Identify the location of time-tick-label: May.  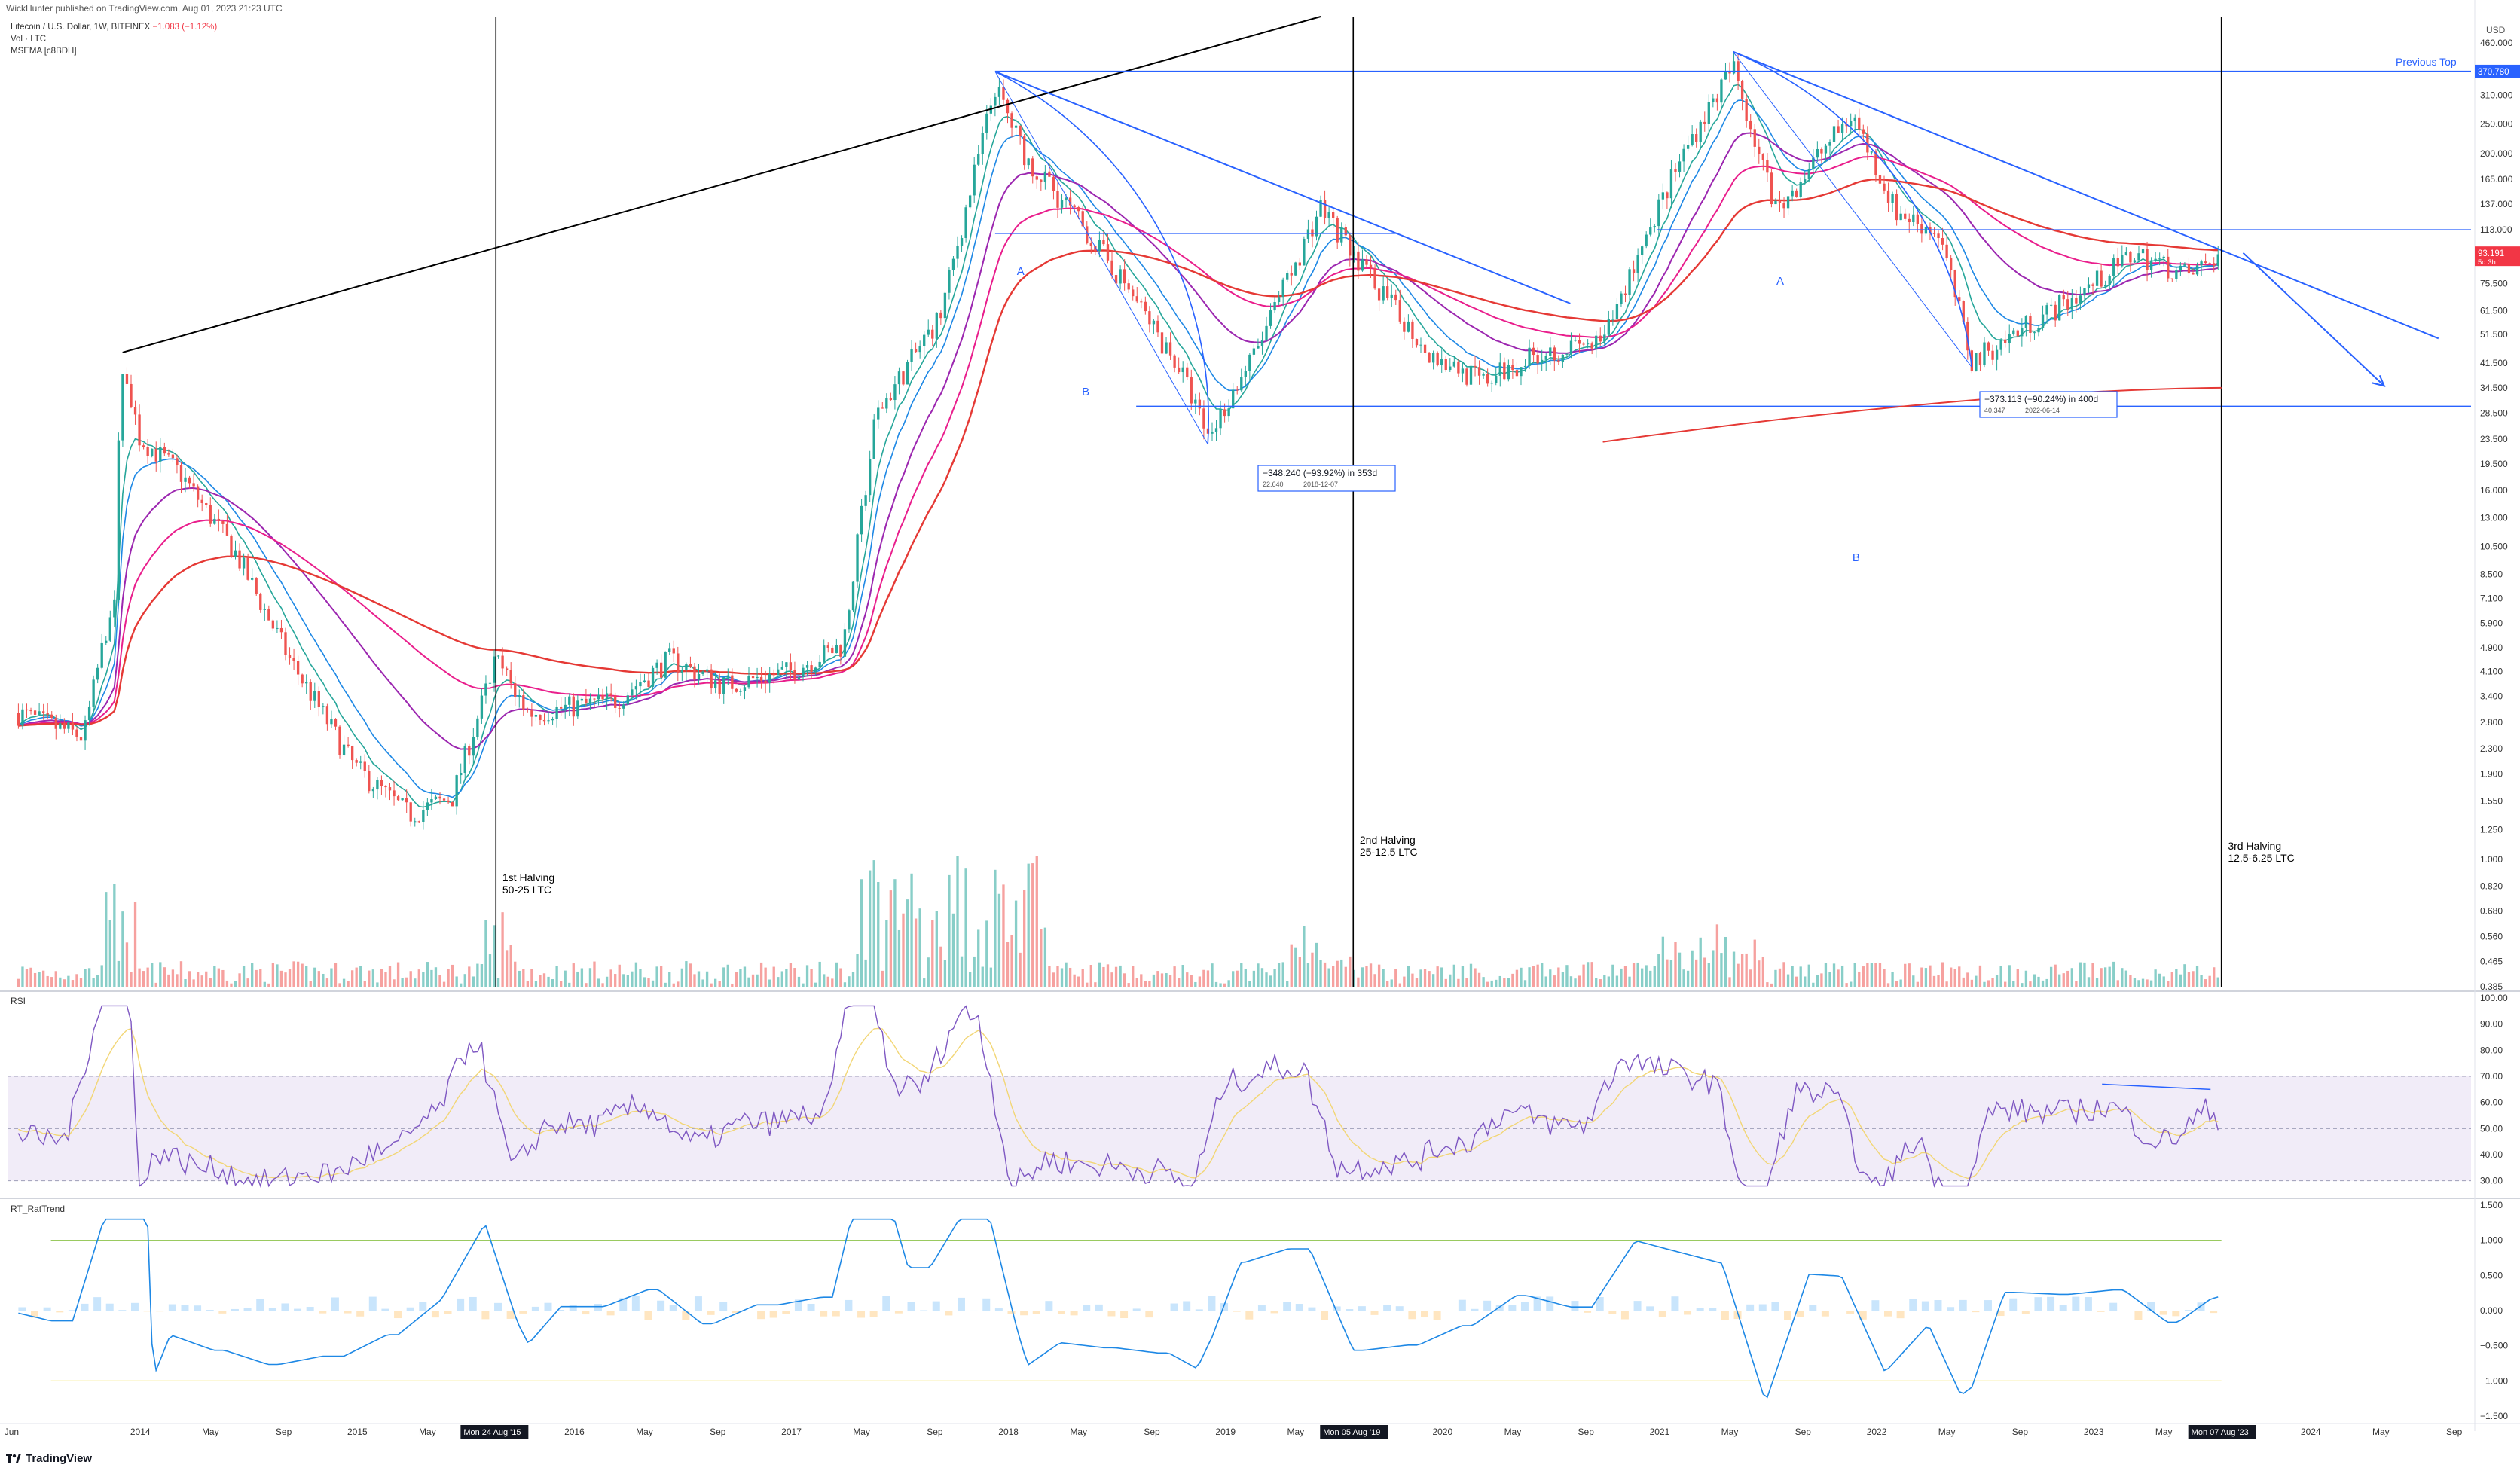
(210, 1432).